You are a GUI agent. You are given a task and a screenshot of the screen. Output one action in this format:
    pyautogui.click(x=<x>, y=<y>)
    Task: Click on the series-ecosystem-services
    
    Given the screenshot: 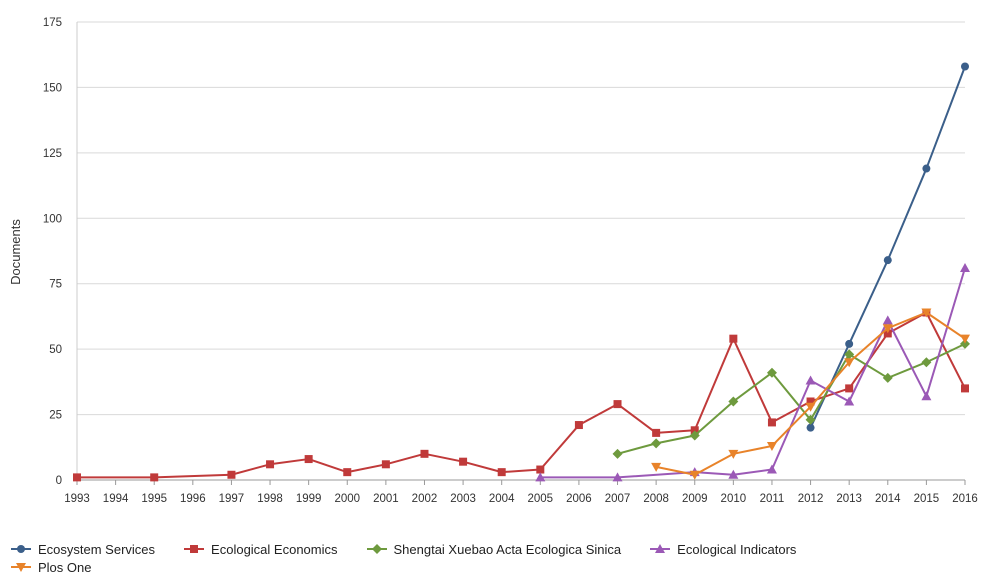 What is the action you would take?
    pyautogui.click(x=887, y=247)
    